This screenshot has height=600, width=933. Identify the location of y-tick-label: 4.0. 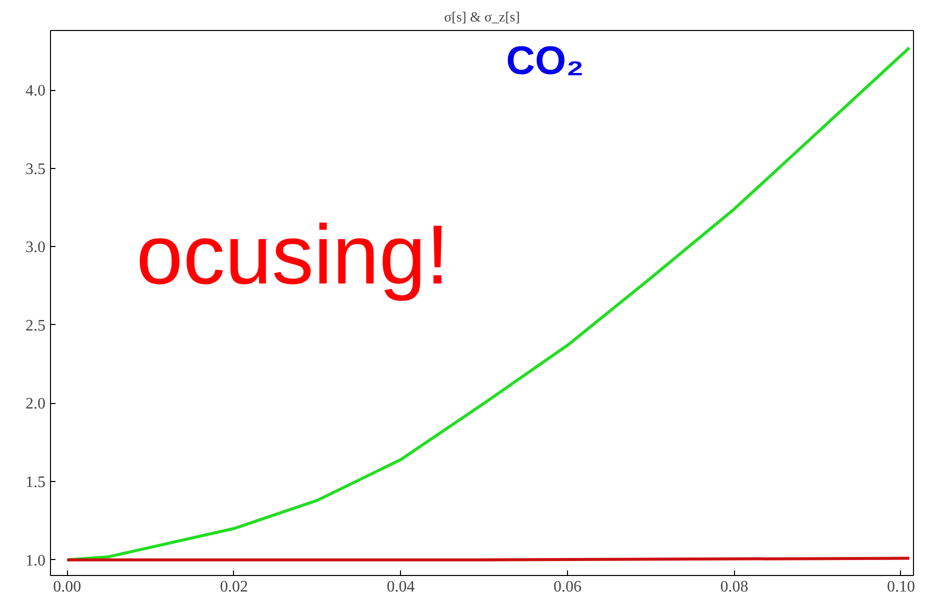
(36, 91).